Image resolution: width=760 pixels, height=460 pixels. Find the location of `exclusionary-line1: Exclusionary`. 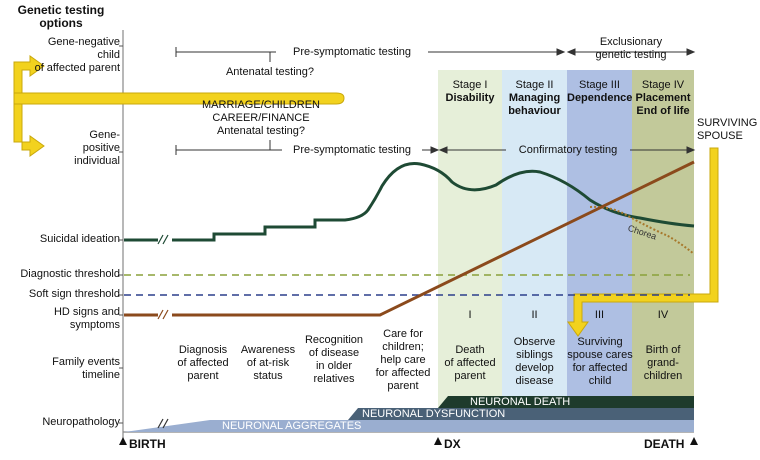

exclusionary-line1: Exclusionary is located at coordinates (631, 42).